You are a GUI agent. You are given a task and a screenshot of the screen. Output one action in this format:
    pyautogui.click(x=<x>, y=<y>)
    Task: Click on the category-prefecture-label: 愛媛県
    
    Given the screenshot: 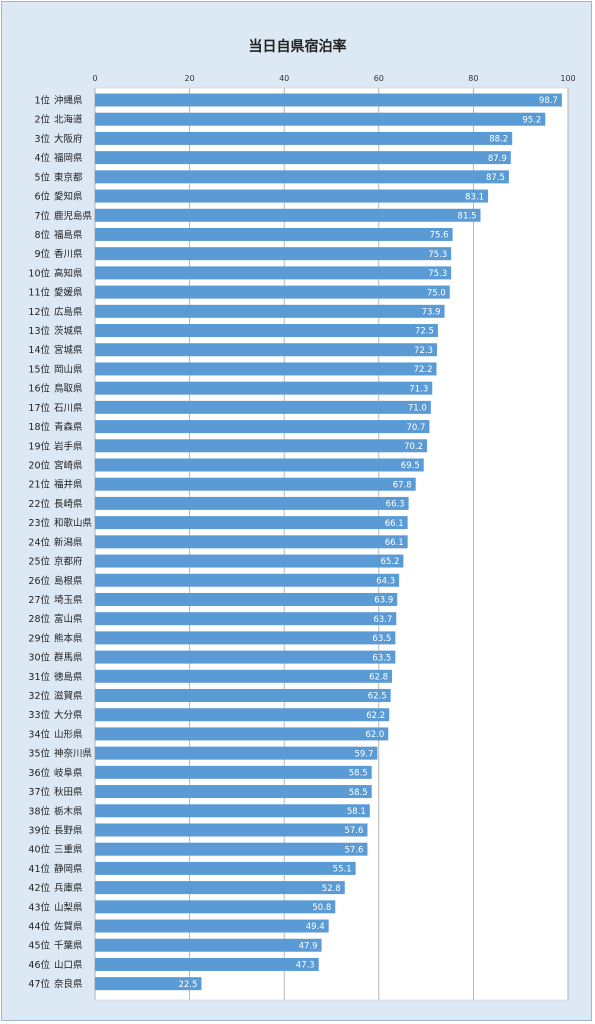 What is the action you would take?
    pyautogui.click(x=68, y=293)
    